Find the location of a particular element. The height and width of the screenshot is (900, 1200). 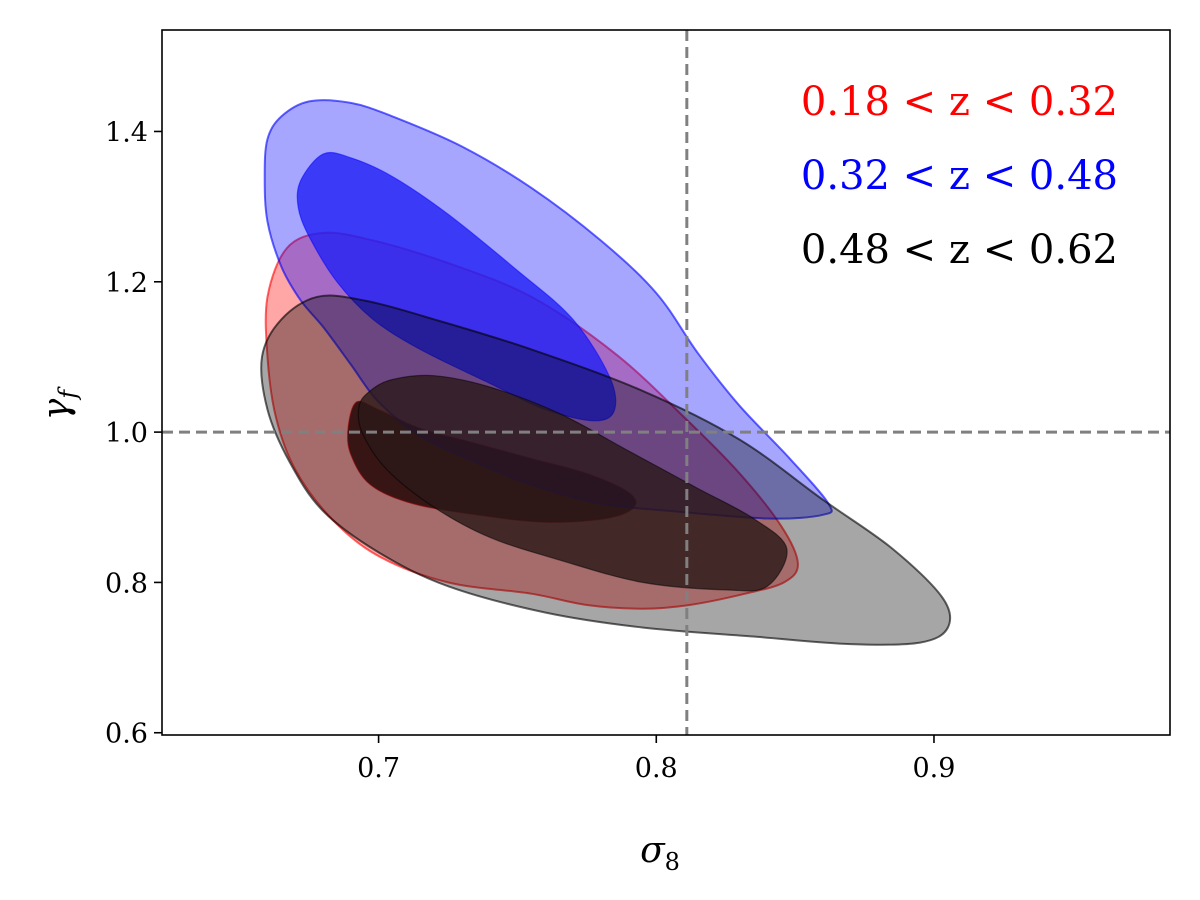

y-tick-label: 0.8 is located at coordinates (126, 583).